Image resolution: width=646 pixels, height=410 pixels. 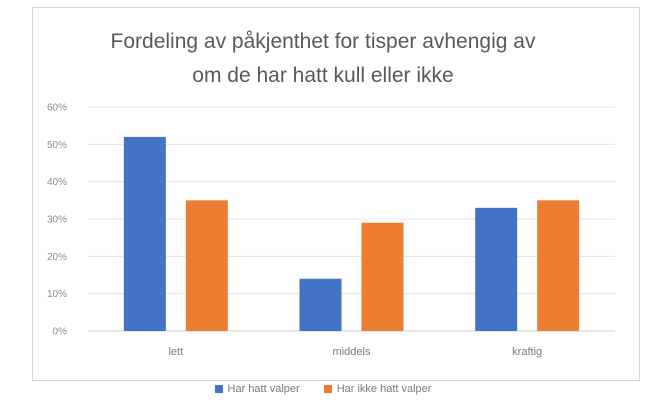 I want to click on y-tick-label: 50%, so click(x=57, y=145).